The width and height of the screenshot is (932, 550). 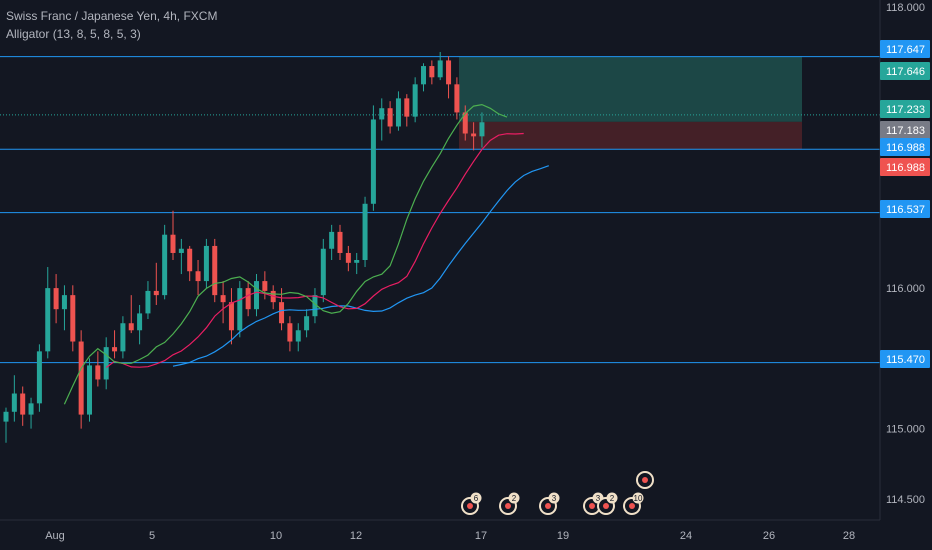 I want to click on time-tick-label: 24, so click(x=686, y=536).